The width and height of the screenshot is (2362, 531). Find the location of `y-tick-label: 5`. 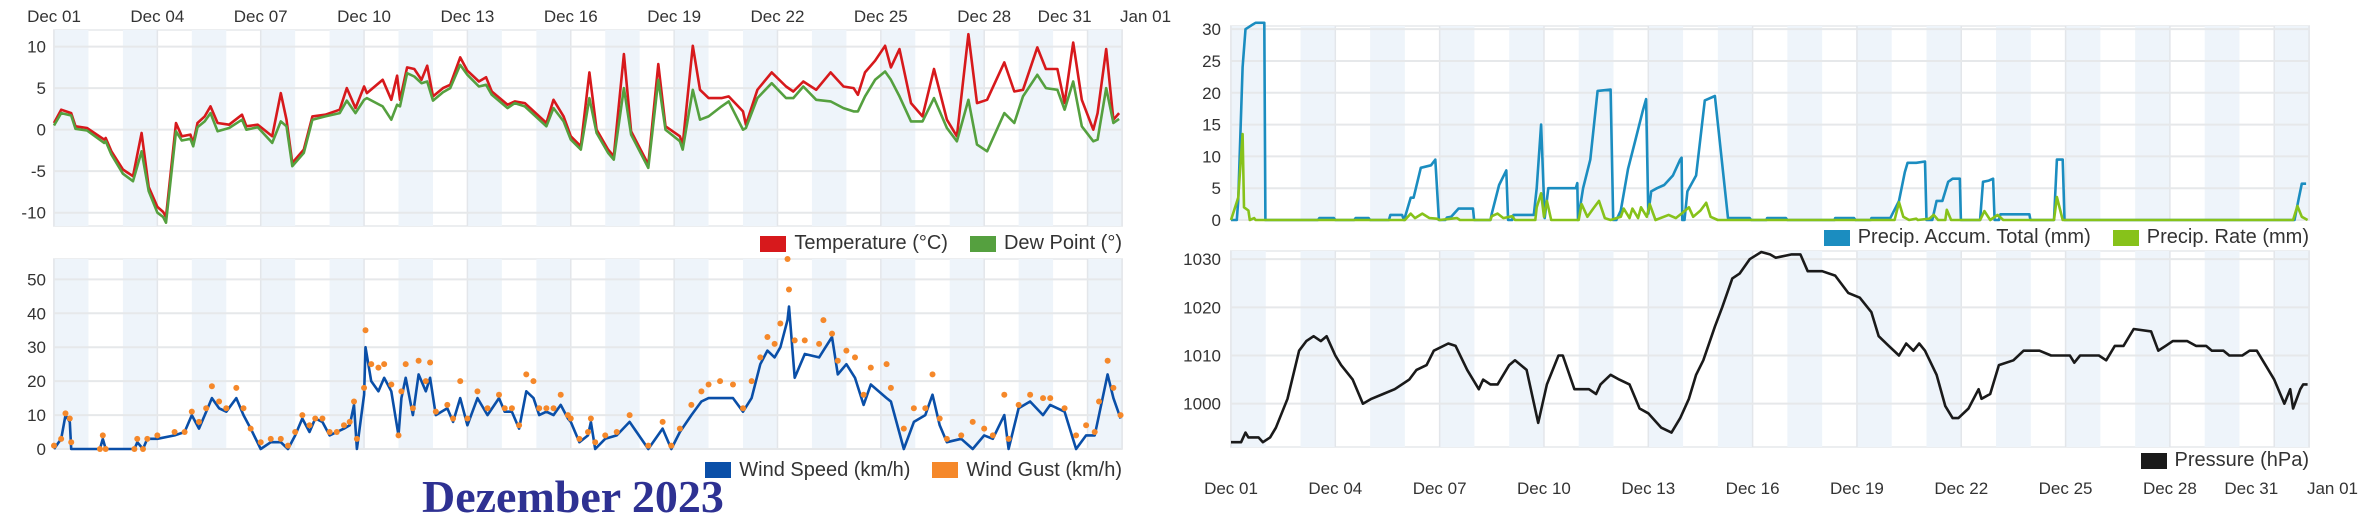

y-tick-label: 5 is located at coordinates (1216, 188).